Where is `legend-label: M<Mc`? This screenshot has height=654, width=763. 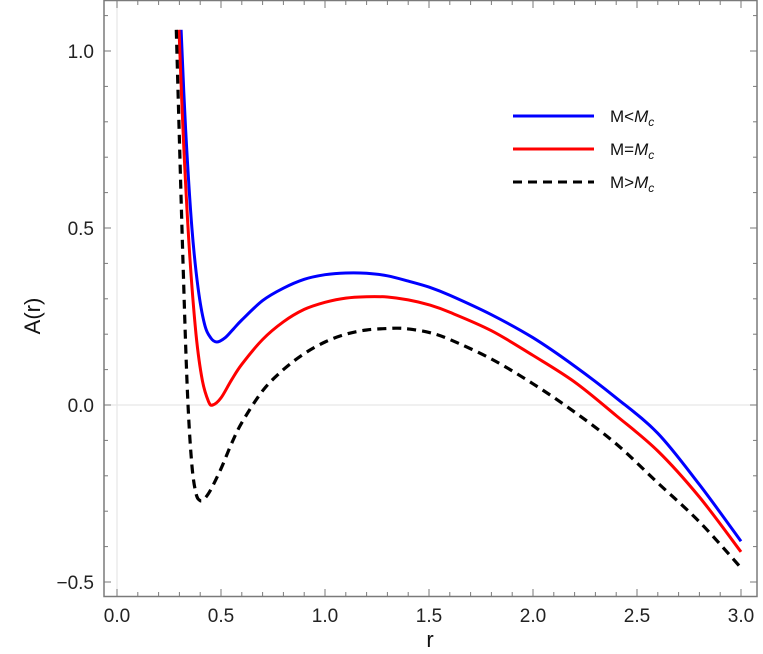 legend-label: M<Mc is located at coordinates (632, 118).